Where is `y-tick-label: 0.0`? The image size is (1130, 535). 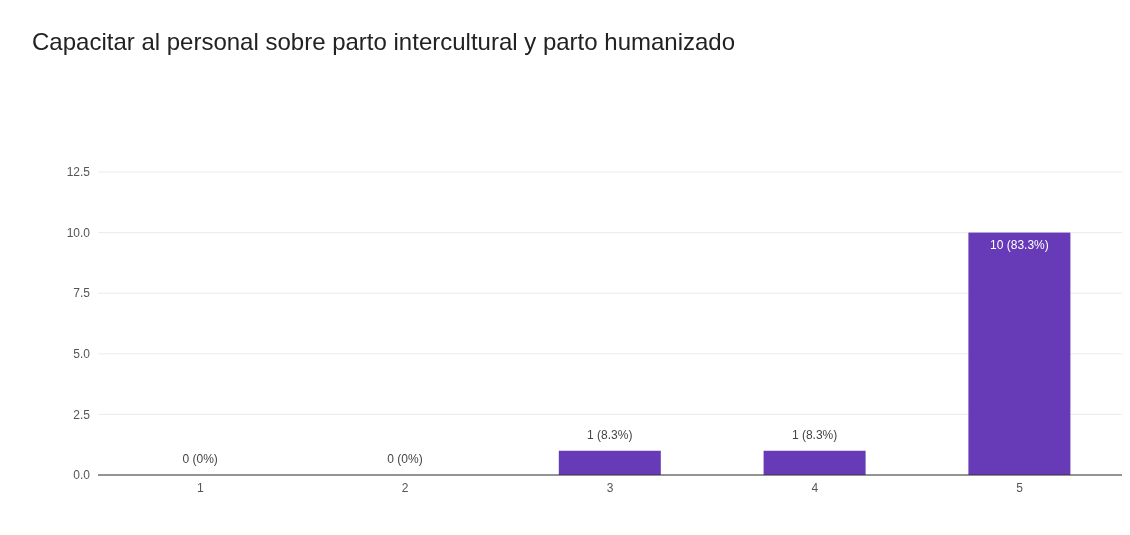 y-tick-label: 0.0 is located at coordinates (82, 475).